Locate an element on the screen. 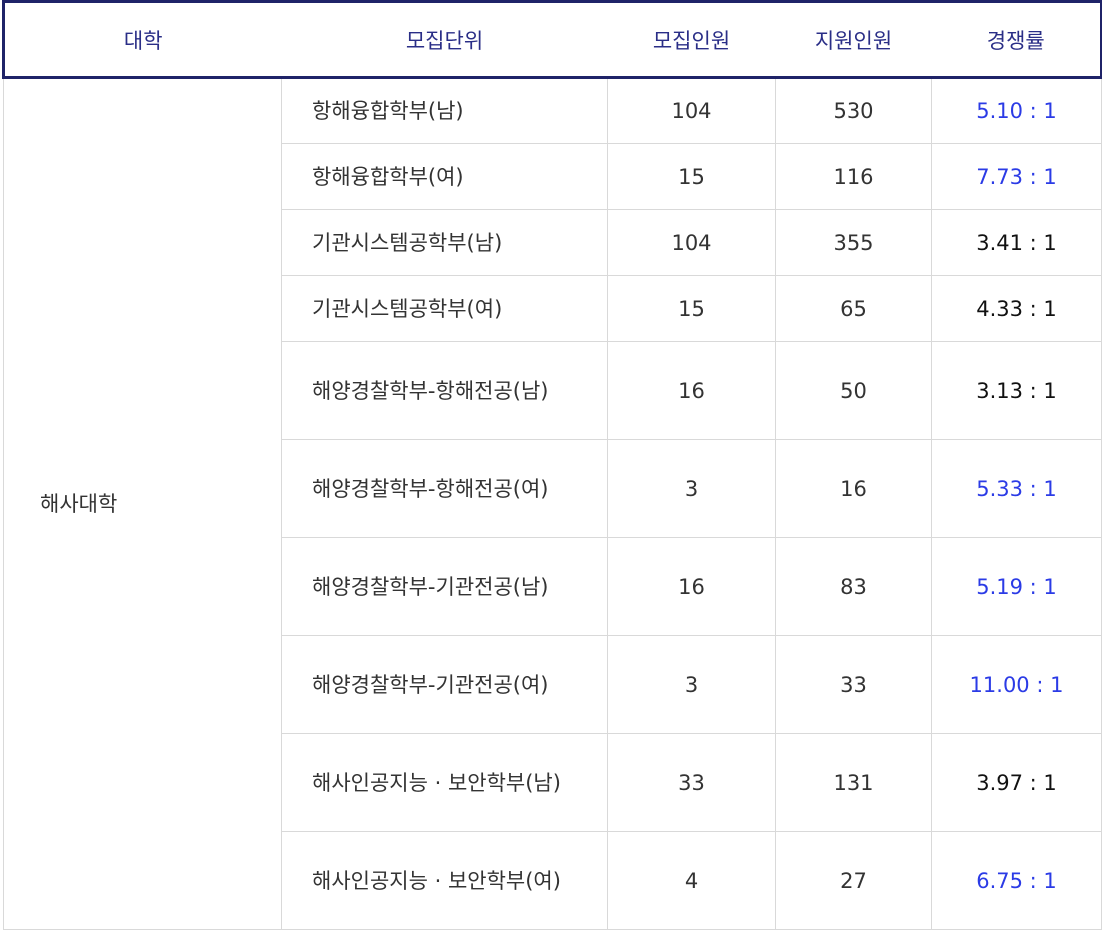 The width and height of the screenshot is (1102, 930). competition-rate-cell: 5.19 : 1 is located at coordinates (1016, 586).